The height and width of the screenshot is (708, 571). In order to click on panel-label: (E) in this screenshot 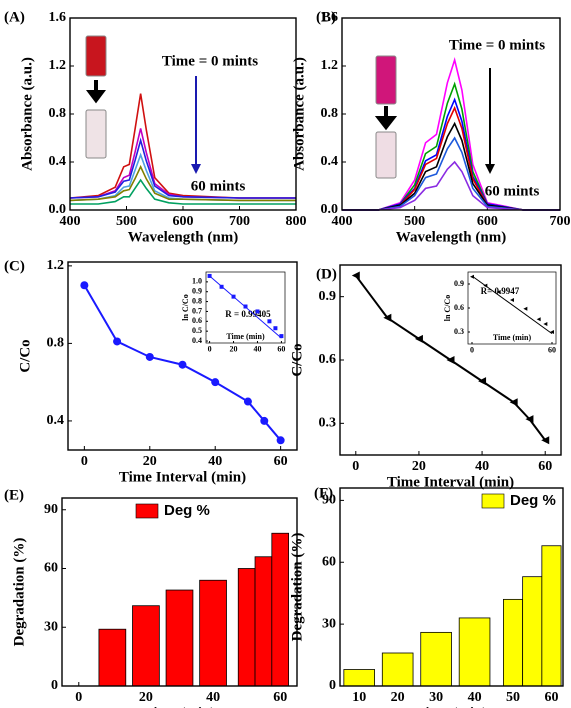, I will do `click(14, 495)`.